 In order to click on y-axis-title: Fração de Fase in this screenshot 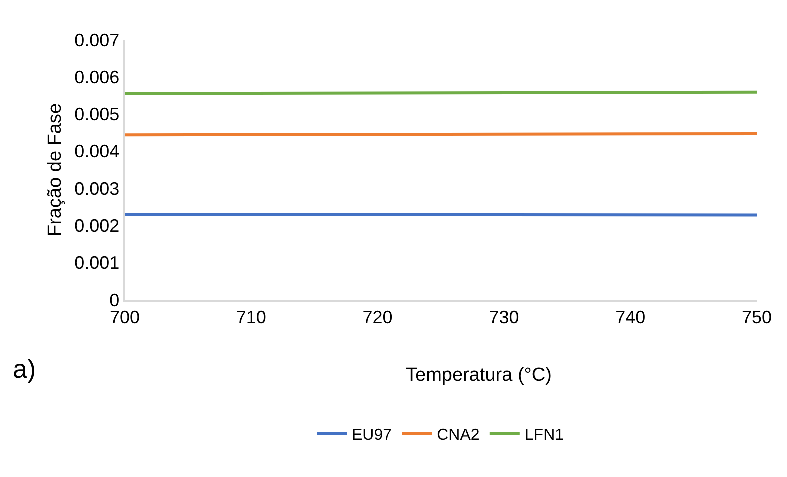, I will do `click(55, 170)`.